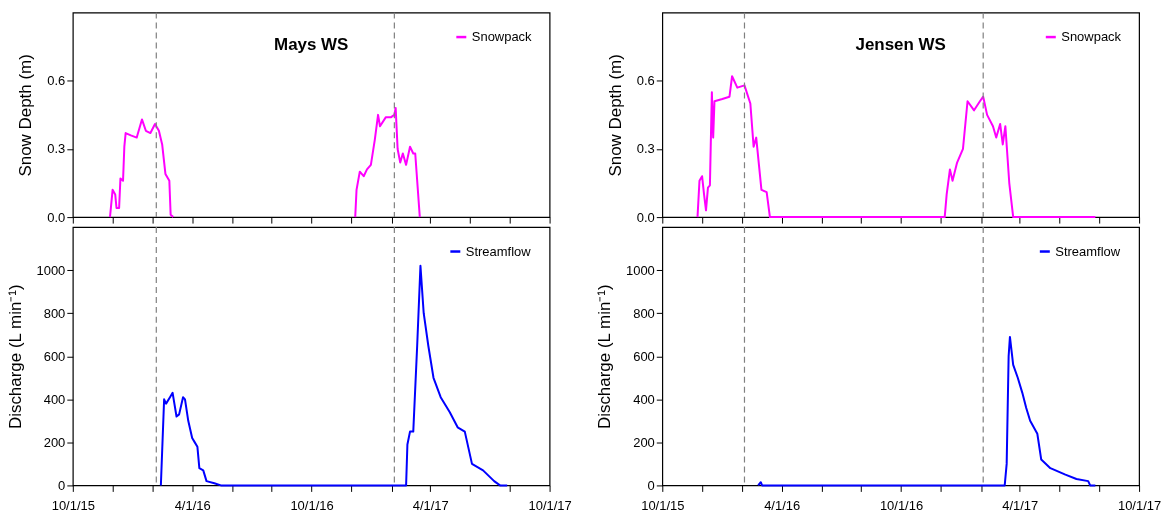 This screenshot has width=1167, height=515. Describe the element at coordinates (311, 44) in the screenshot. I see `text: Mays WS` at that location.